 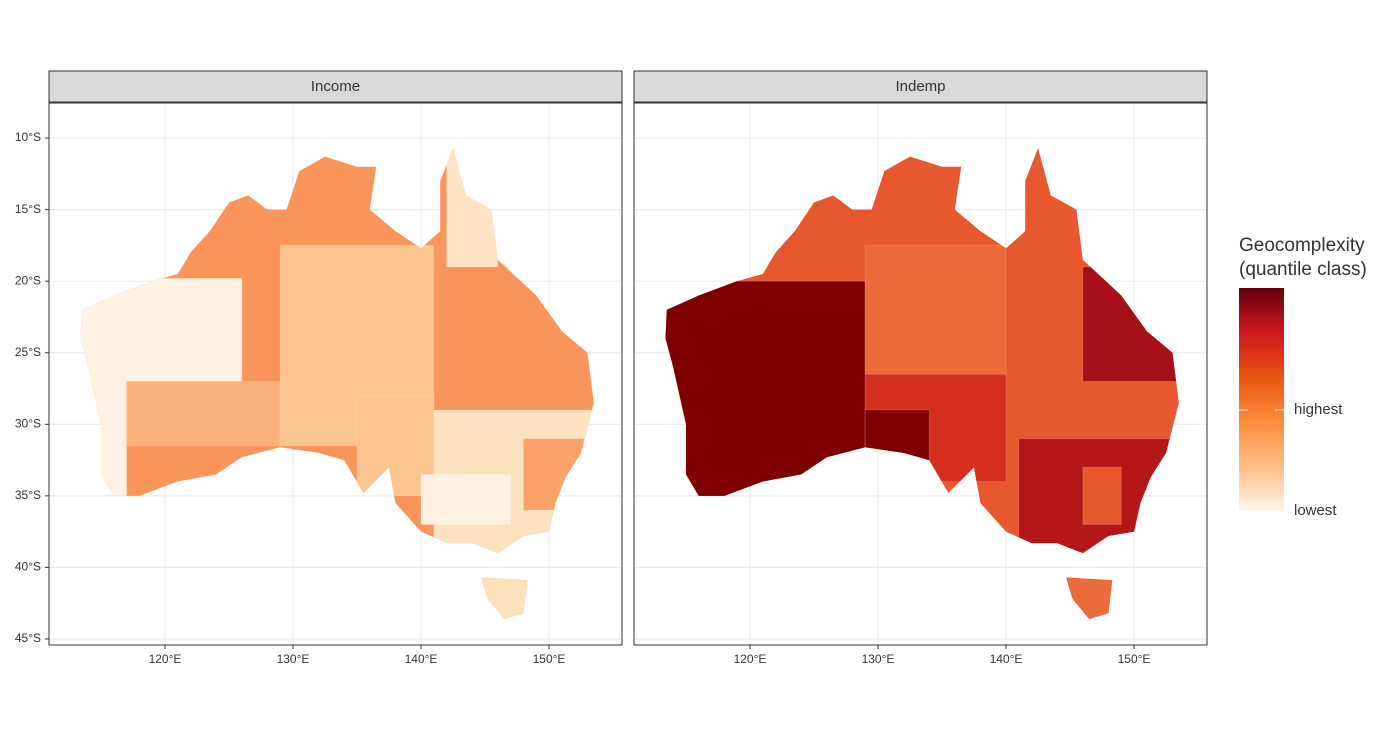 What do you see at coordinates (1318, 409) in the screenshot?
I see `legend-label: highest` at bounding box center [1318, 409].